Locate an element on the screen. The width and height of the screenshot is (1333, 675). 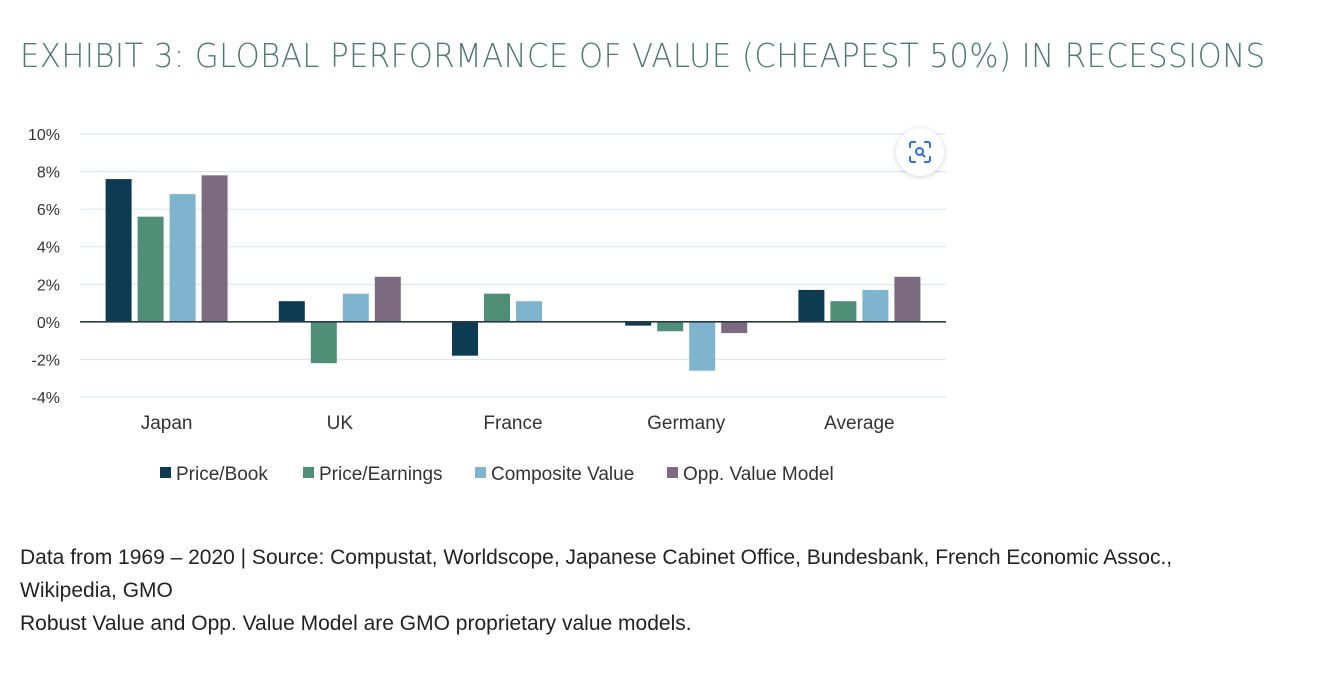
bar-composite-value-germany is located at coordinates (702, 346).